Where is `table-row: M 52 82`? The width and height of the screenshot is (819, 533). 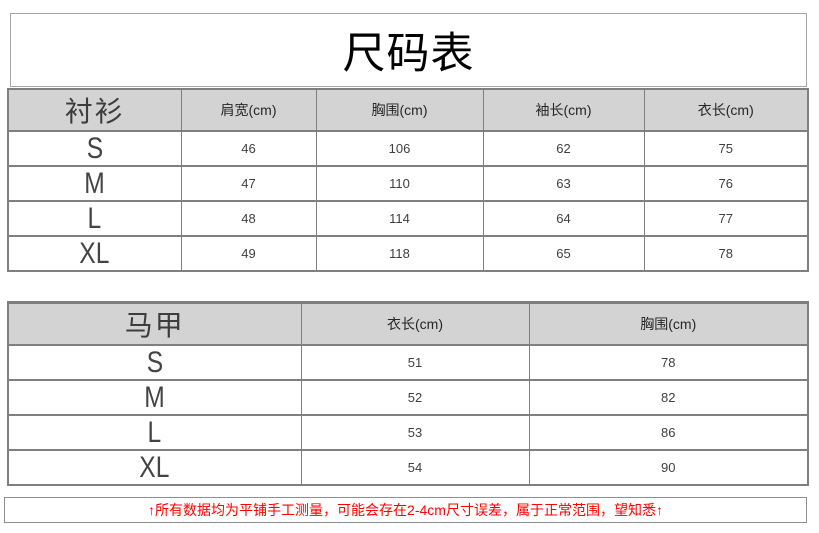 table-row: M 52 82 is located at coordinates (408, 397).